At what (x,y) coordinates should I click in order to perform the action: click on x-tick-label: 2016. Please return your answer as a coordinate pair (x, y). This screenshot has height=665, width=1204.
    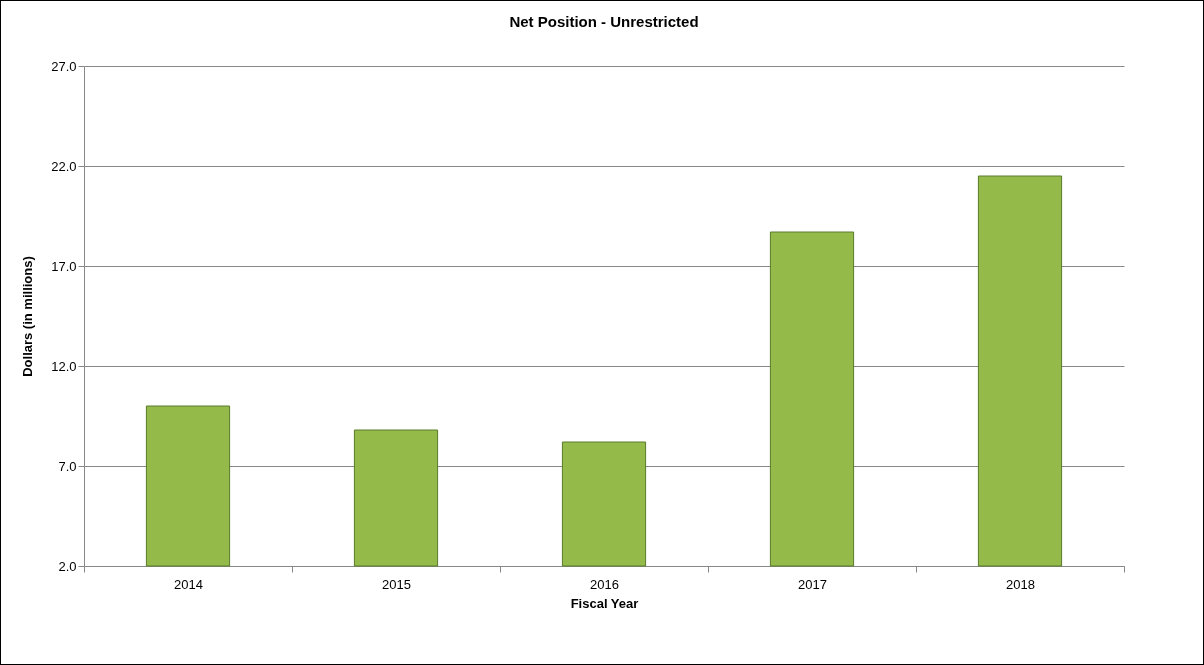
    Looking at the image, I should click on (604, 584).